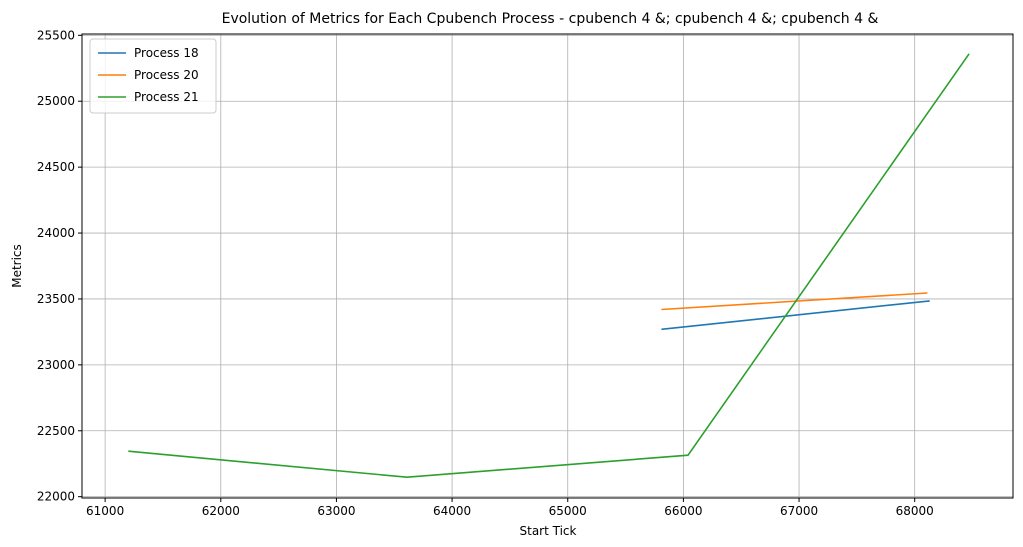 The image size is (1023, 547). What do you see at coordinates (915, 511) in the screenshot?
I see `x-tick-label: 68000` at bounding box center [915, 511].